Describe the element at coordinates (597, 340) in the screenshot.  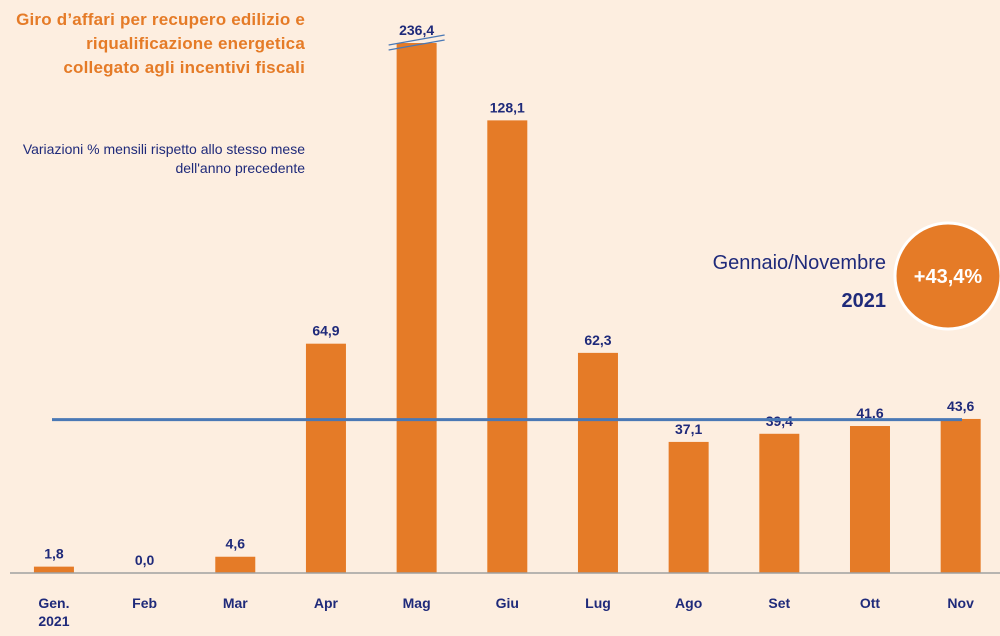
I see `value-label: 62,3` at that location.